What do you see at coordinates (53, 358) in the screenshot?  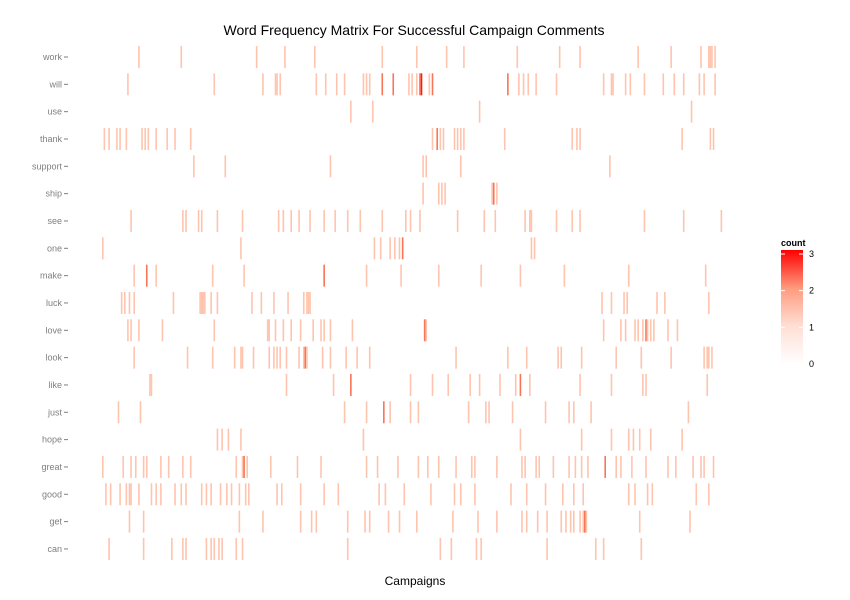 I see `y-tick-label: look` at bounding box center [53, 358].